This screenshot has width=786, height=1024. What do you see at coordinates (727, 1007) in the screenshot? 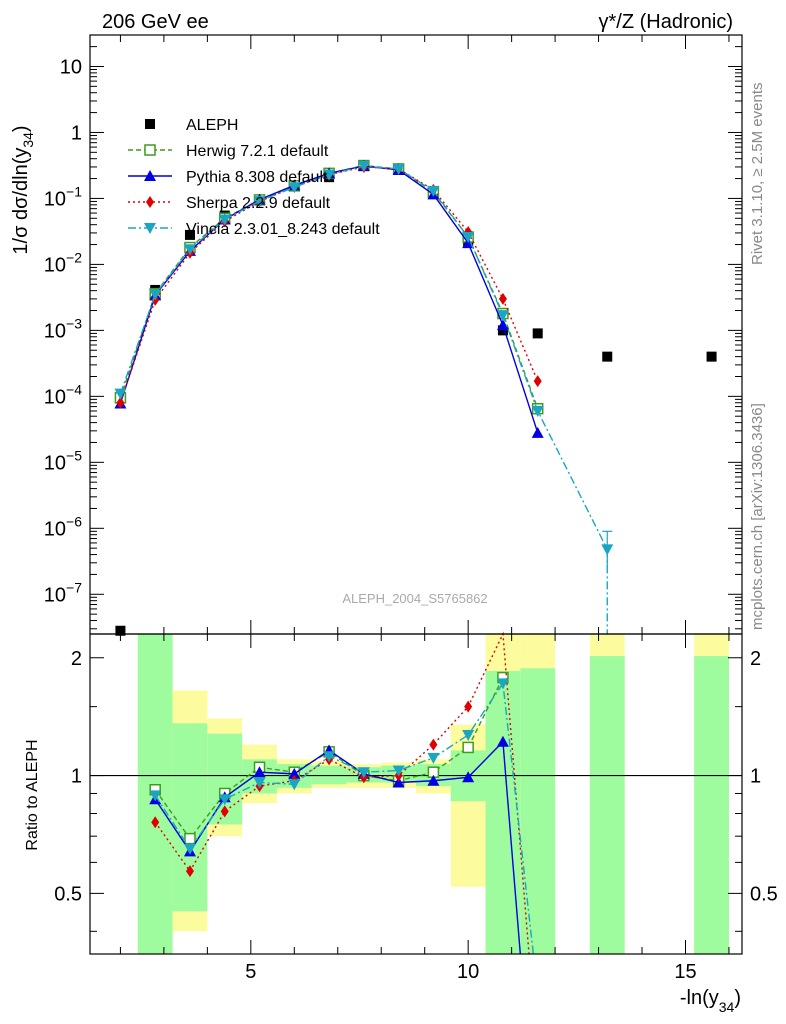
I see `x-axis-label-sub: 34` at bounding box center [727, 1007].